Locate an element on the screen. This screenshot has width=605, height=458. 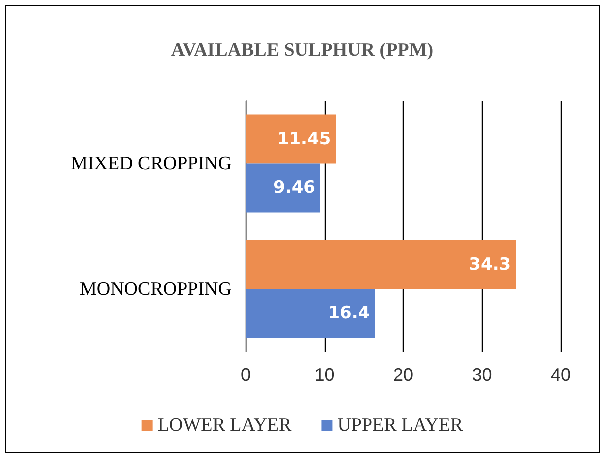
x-tick-label: 0 is located at coordinates (246, 375).